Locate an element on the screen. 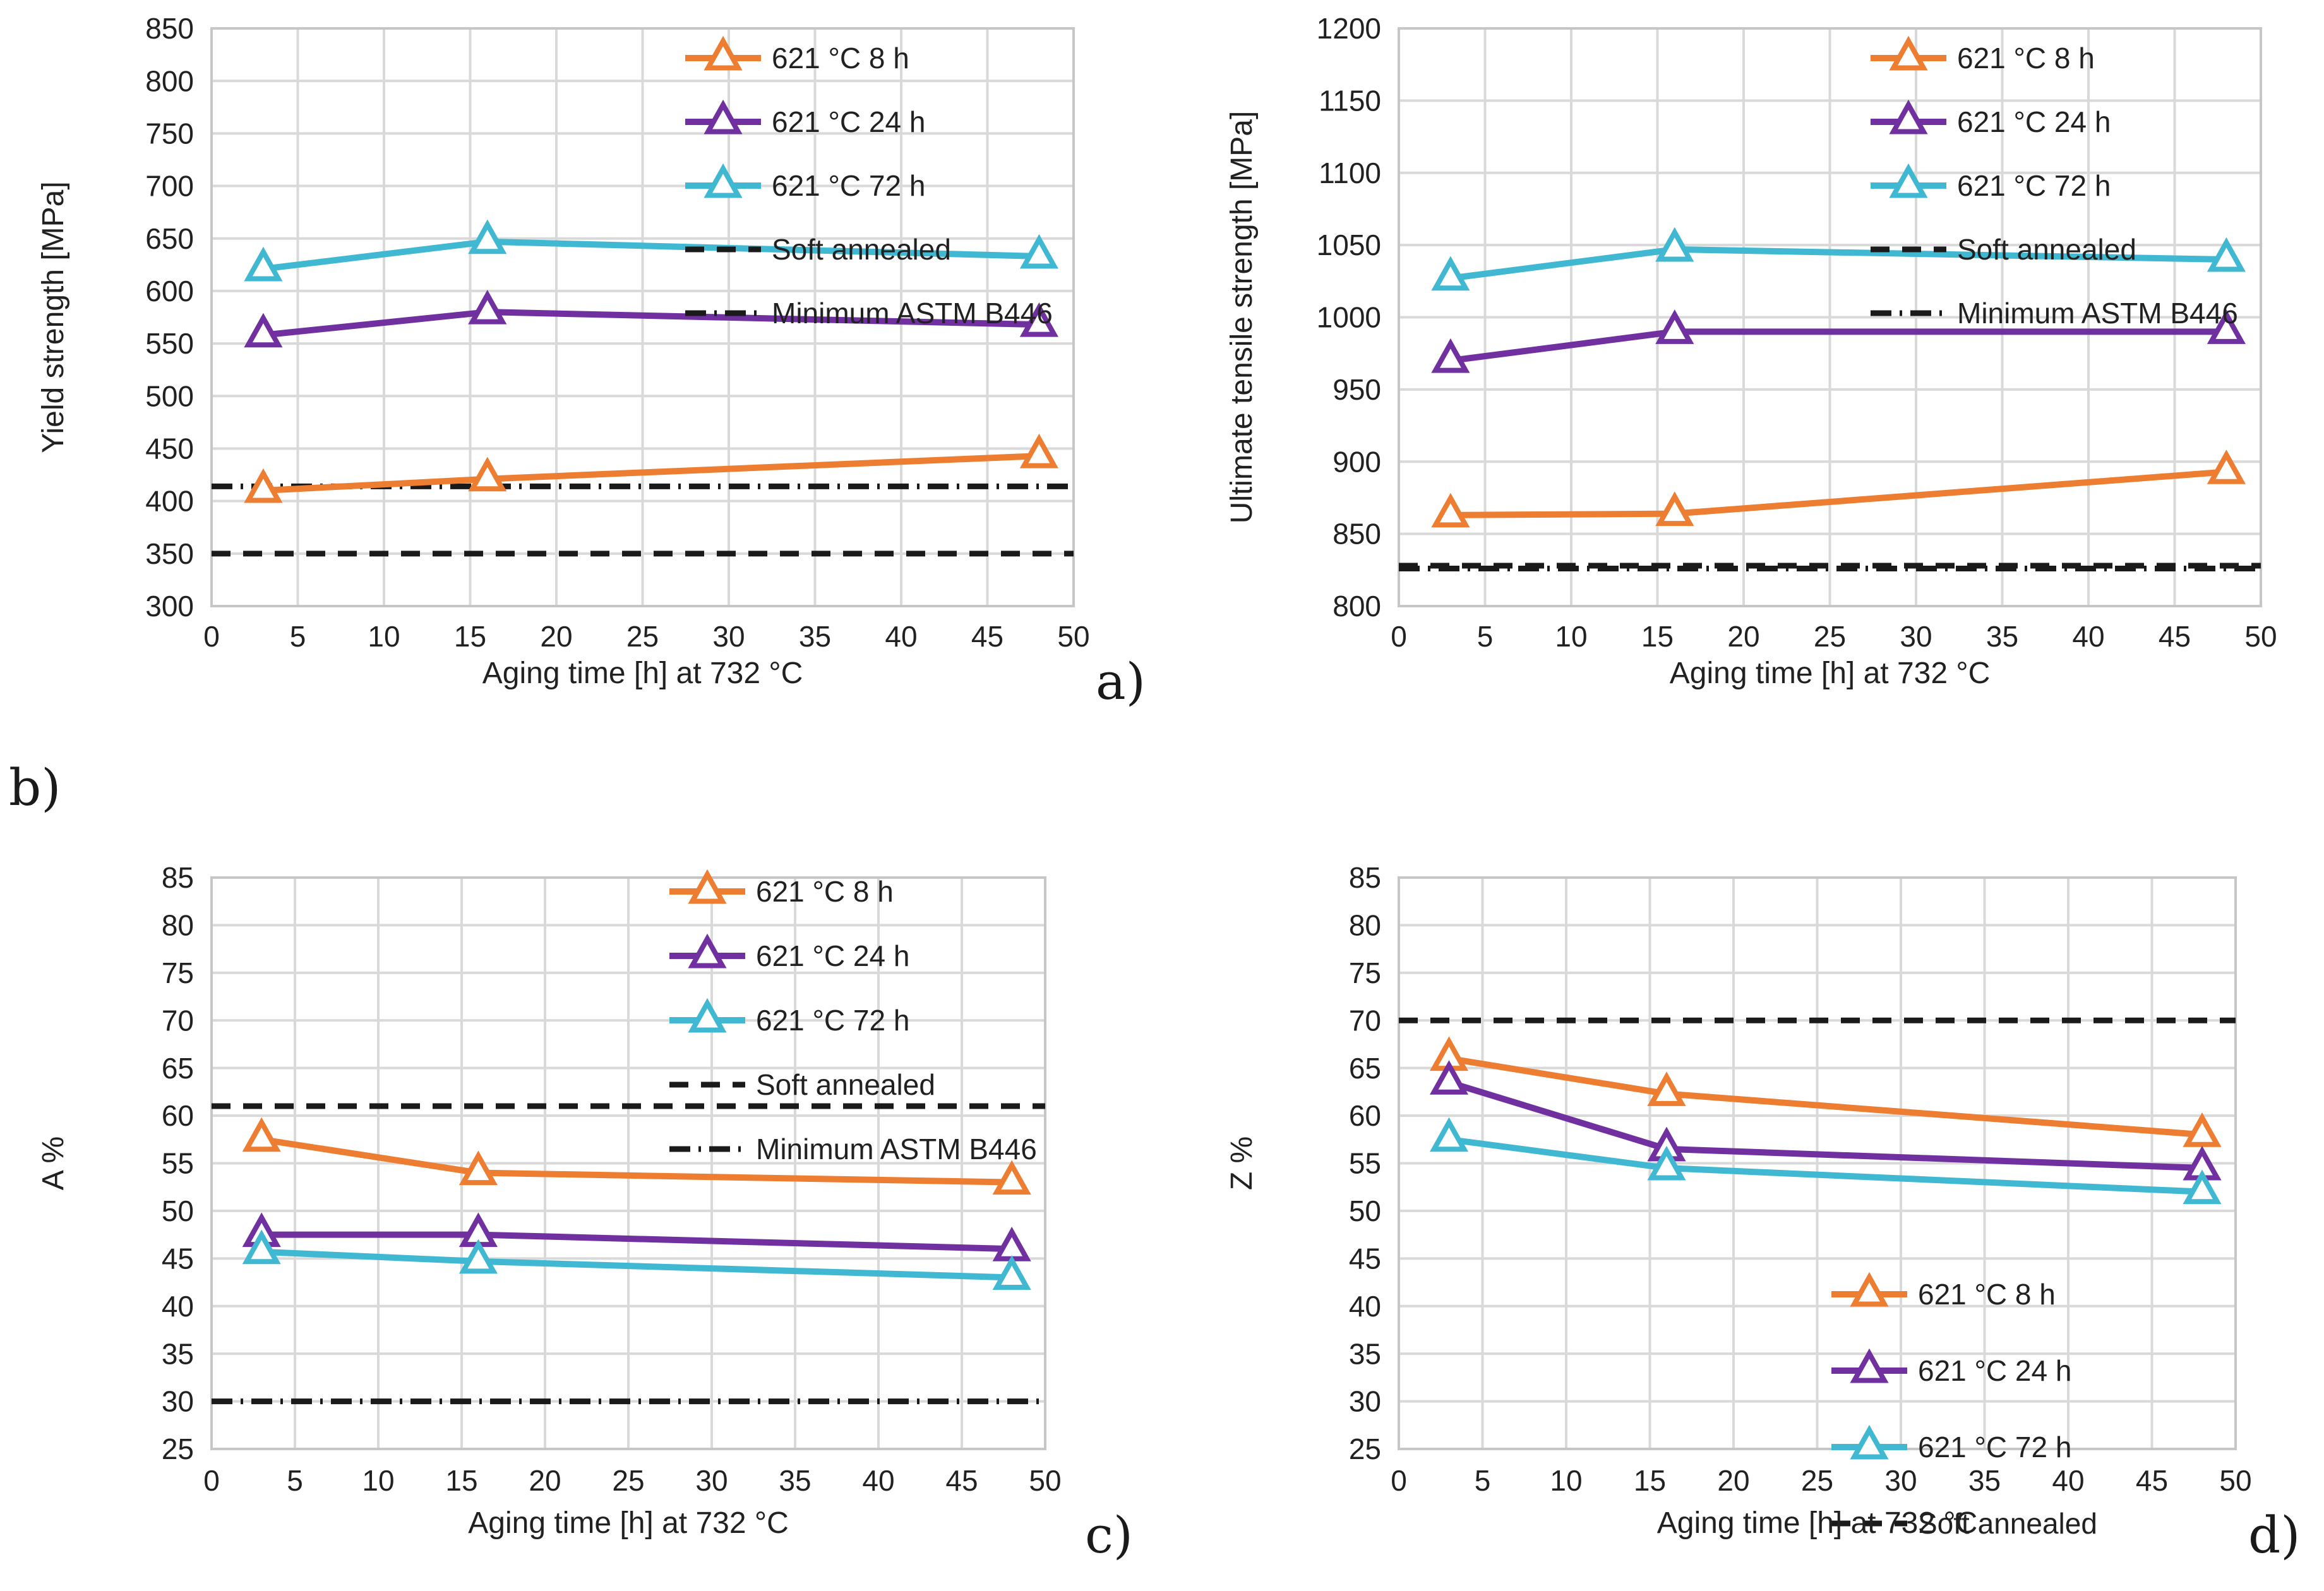 This screenshot has height=1591, width=2324. y-tick-label: 950 is located at coordinates (1357, 389).